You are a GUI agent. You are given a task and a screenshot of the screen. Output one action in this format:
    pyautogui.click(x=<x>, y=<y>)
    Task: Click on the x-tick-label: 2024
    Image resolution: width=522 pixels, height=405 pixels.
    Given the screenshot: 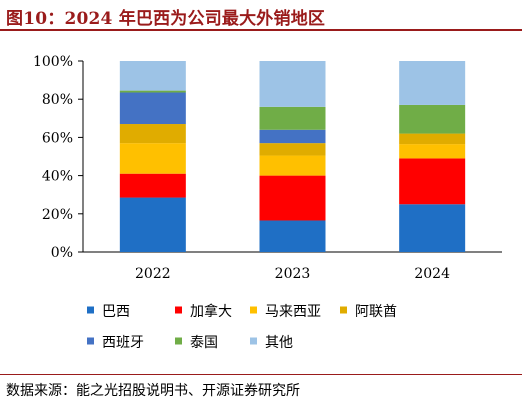 What is the action you would take?
    pyautogui.click(x=432, y=274)
    